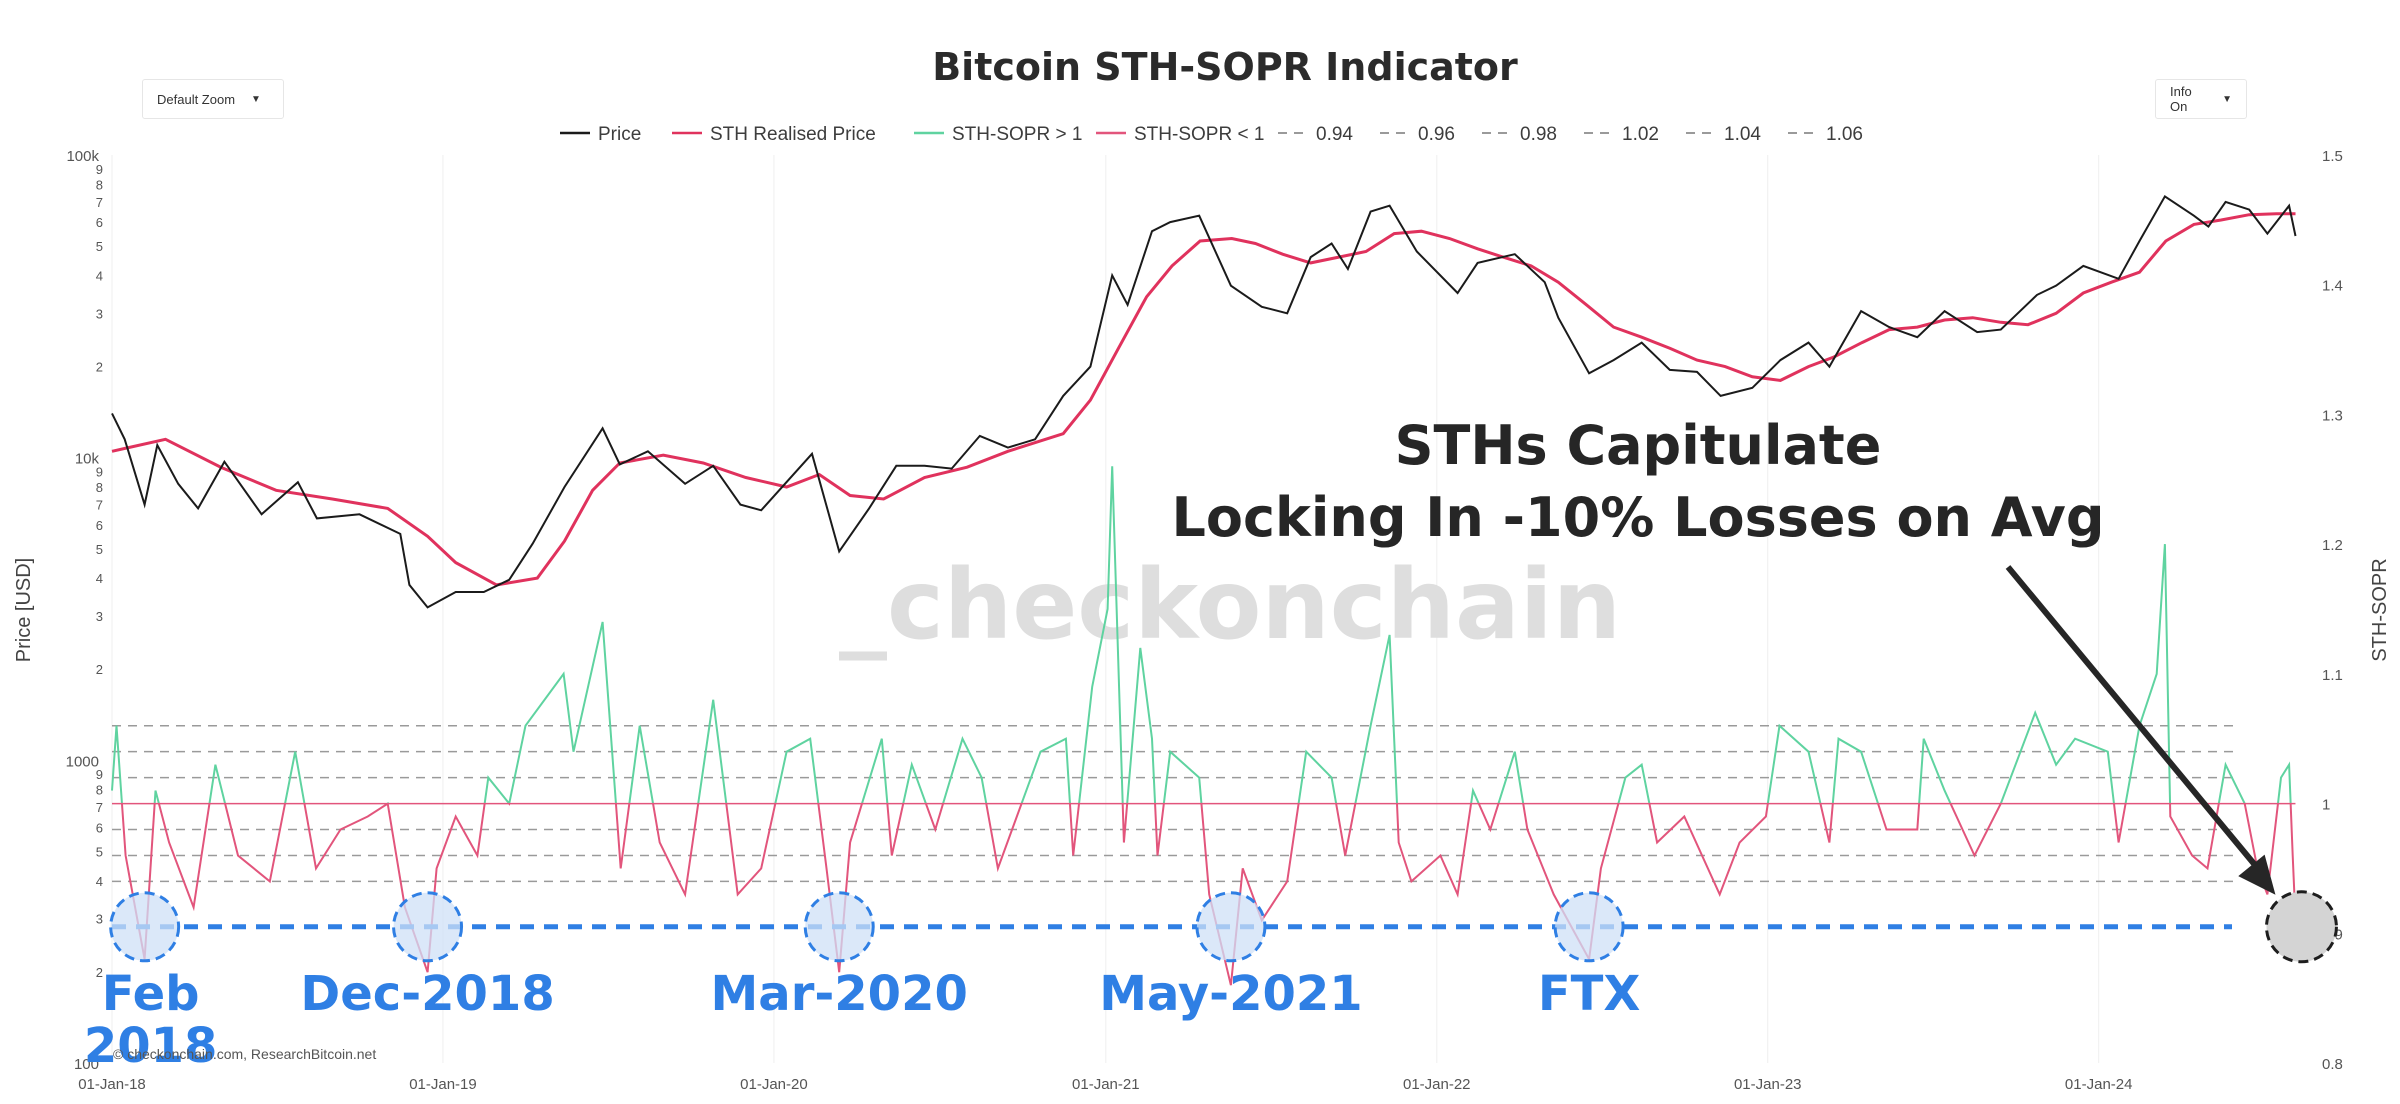  I want to click on y-left-major-tick: 100, so click(86, 1064).